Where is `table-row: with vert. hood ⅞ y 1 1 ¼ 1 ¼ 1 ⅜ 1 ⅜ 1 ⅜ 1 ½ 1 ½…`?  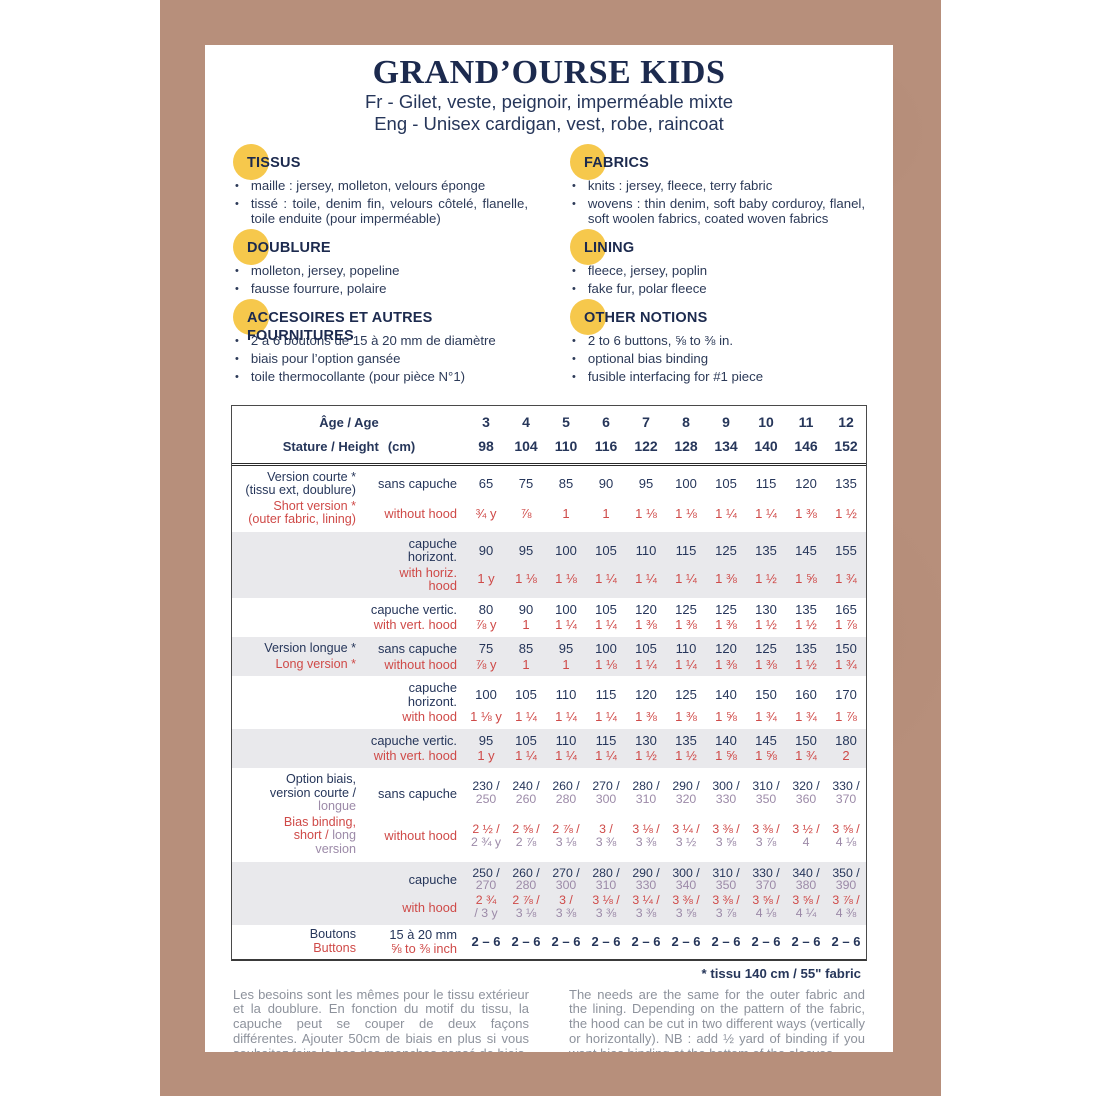 table-row: with vert. hood ⅞ y 1 1 ¼ 1 ¼ 1 ⅜ 1 ⅜ 1 ⅜ 1 ½ 1 ½… is located at coordinates (549, 625).